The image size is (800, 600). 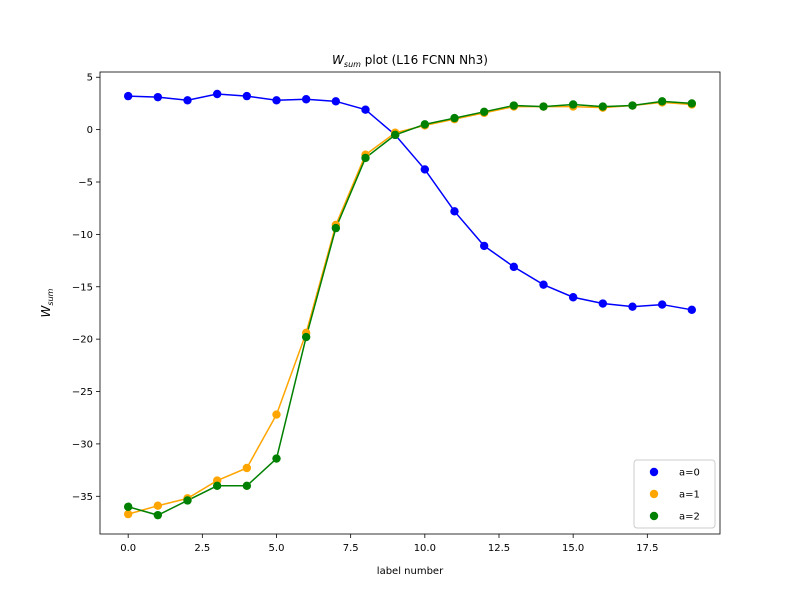 I want to click on x-tick-label: 7.5, so click(x=351, y=548).